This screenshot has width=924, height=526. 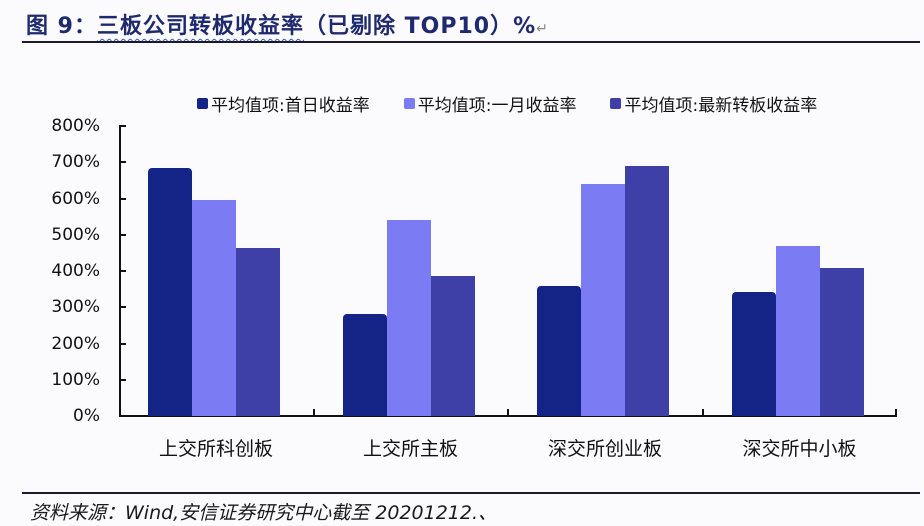 What do you see at coordinates (86, 416) in the screenshot?
I see `y-tick-label: 0%` at bounding box center [86, 416].